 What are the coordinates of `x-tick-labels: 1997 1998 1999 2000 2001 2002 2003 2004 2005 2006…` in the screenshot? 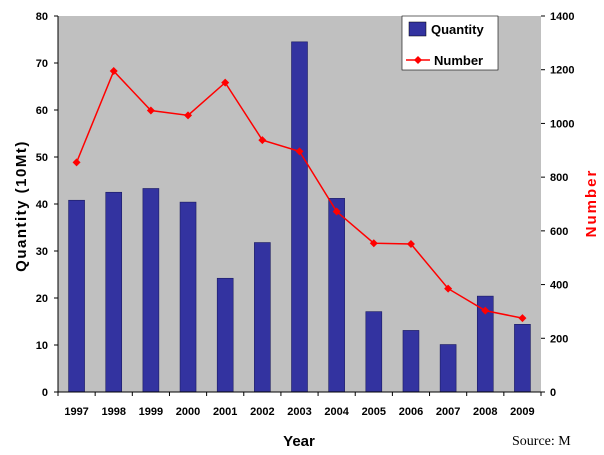 It's located at (299, 405).